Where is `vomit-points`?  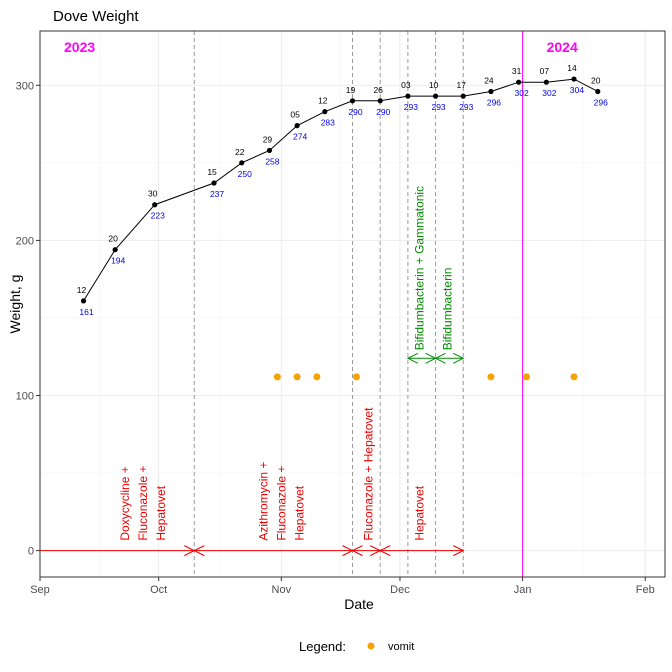 vomit-points is located at coordinates (425, 377).